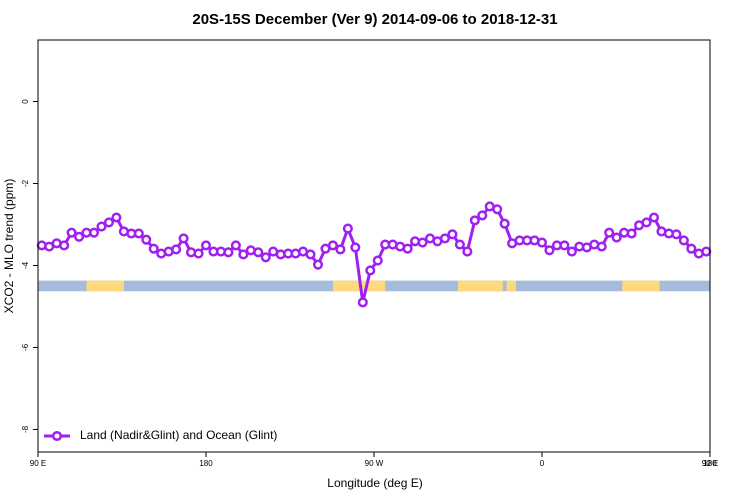 The height and width of the screenshot is (500, 750). What do you see at coordinates (178, 435) in the screenshot?
I see `legend-label: Land (Nadir&Glint) and Ocean (Glint)` at bounding box center [178, 435].